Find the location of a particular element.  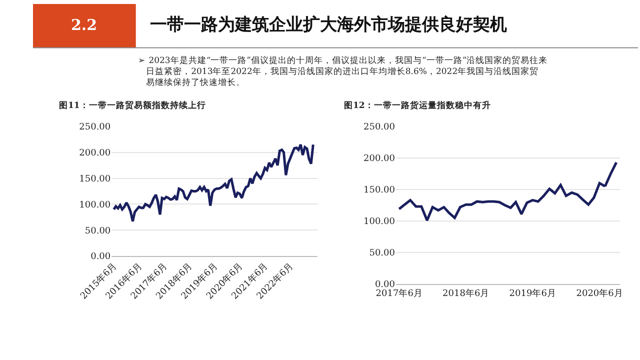

chart-title: 图12：一带一路货运量指数稳中有升 is located at coordinates (417, 105).